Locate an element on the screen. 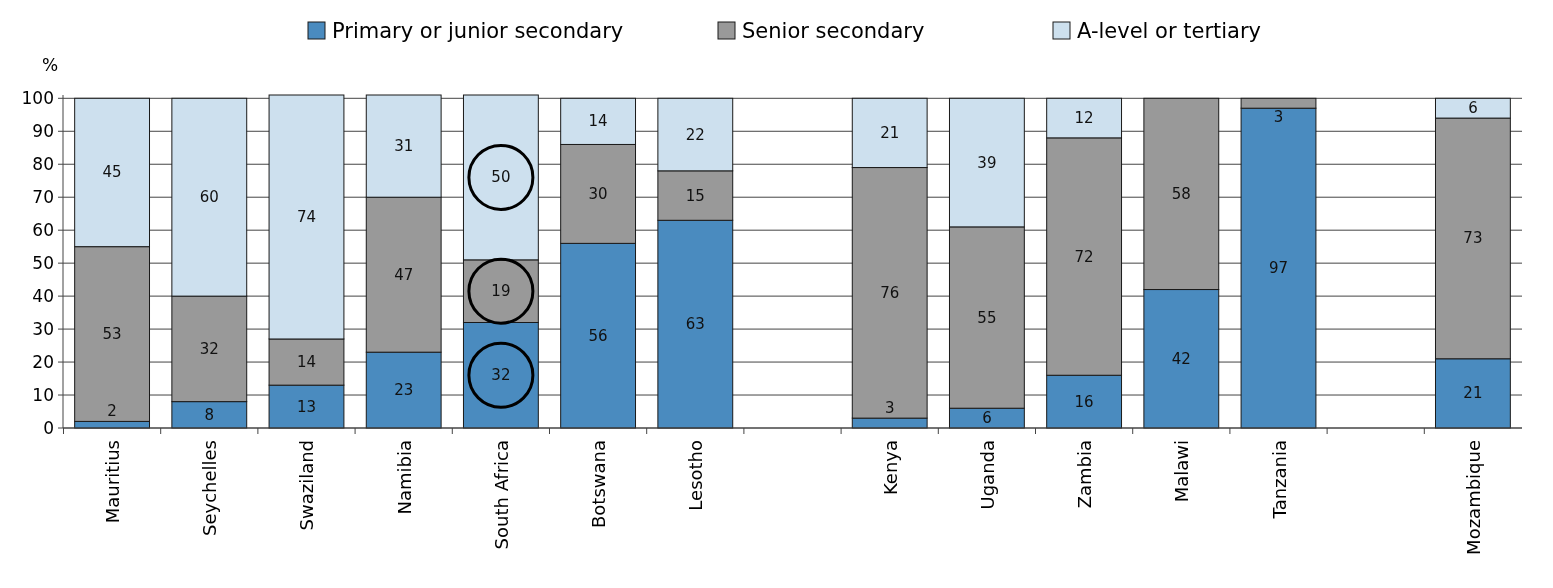 The height and width of the screenshot is (588, 1553). data-label: 13 is located at coordinates (306, 406).